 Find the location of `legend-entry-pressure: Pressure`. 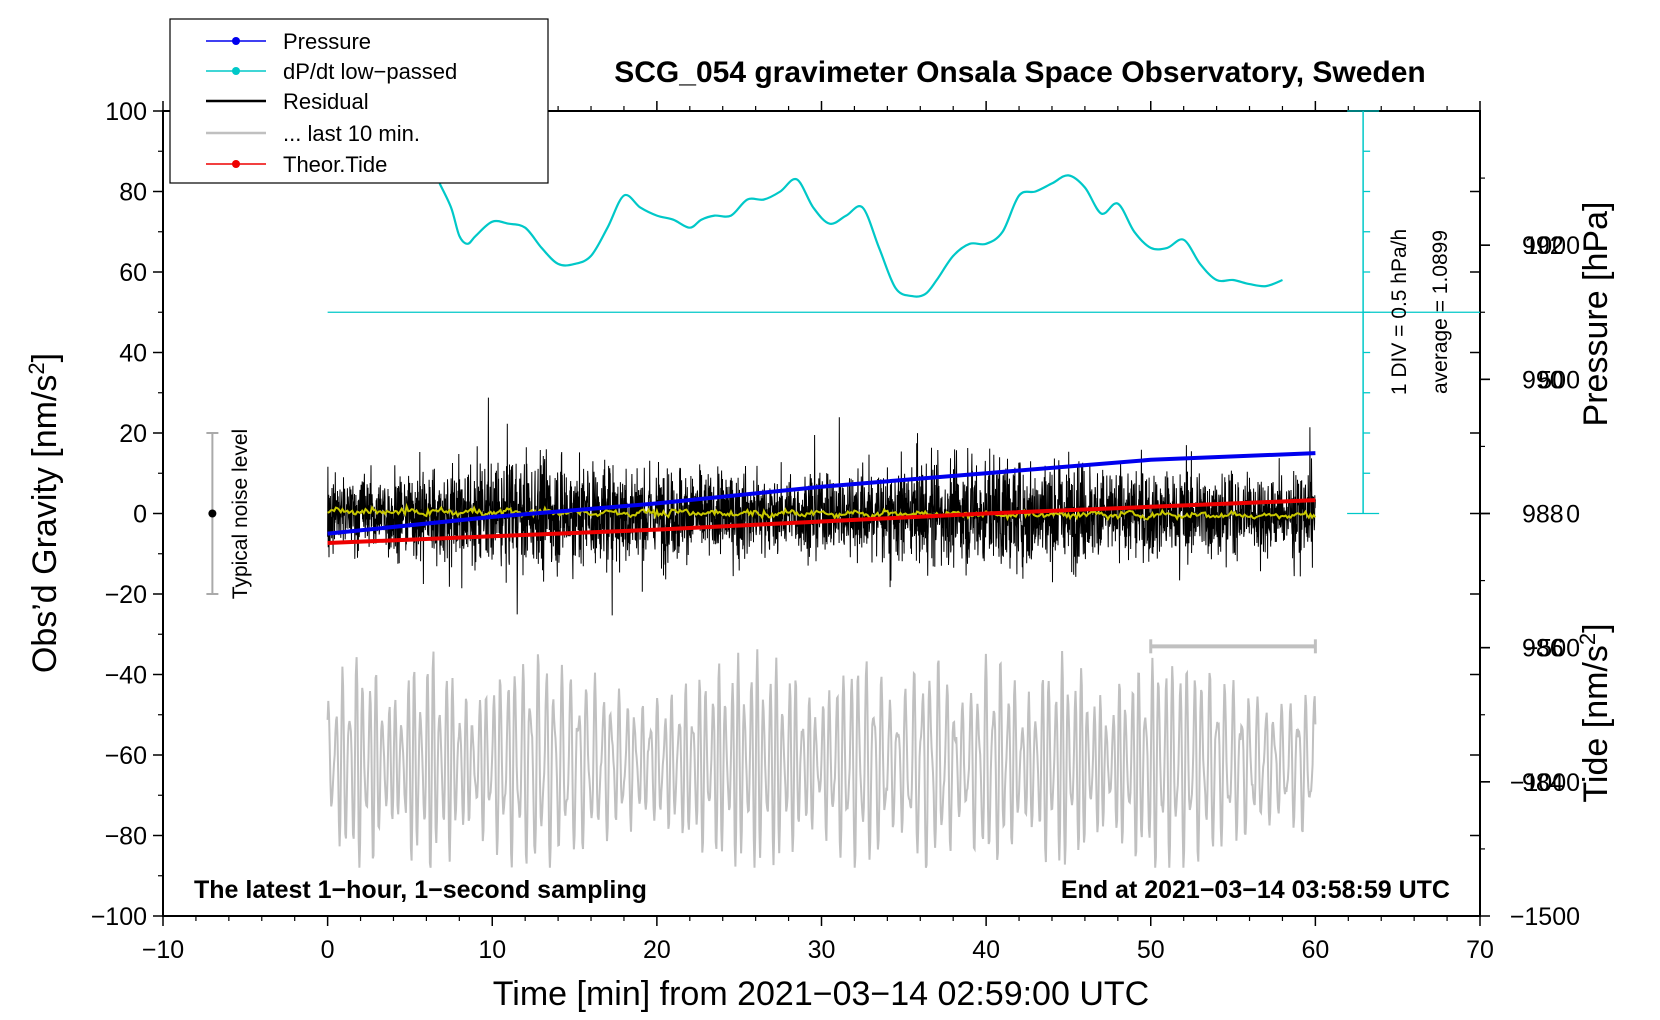

legend-entry-pressure: Pressure is located at coordinates (288, 41).